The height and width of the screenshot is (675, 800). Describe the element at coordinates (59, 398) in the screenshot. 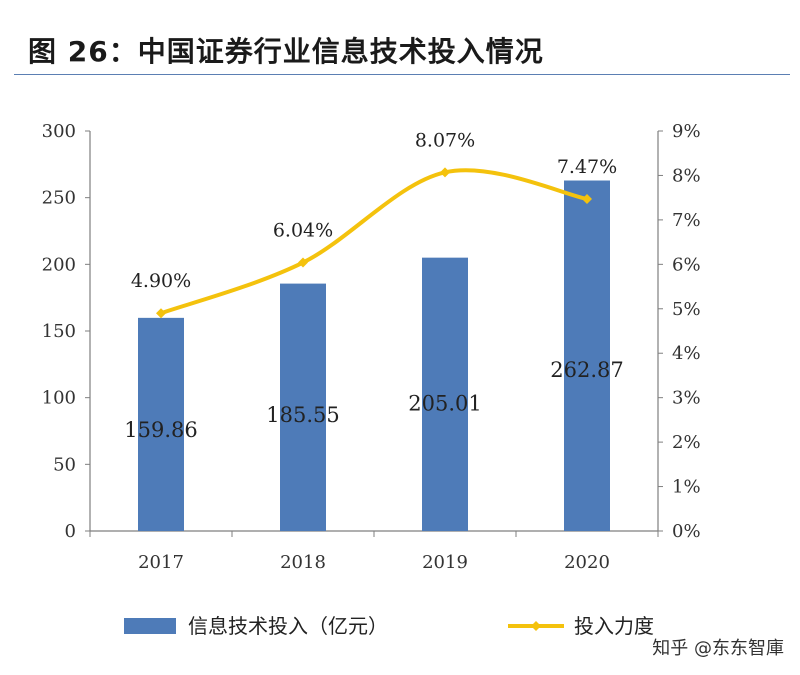

I see `left-tick-label: 100` at that location.